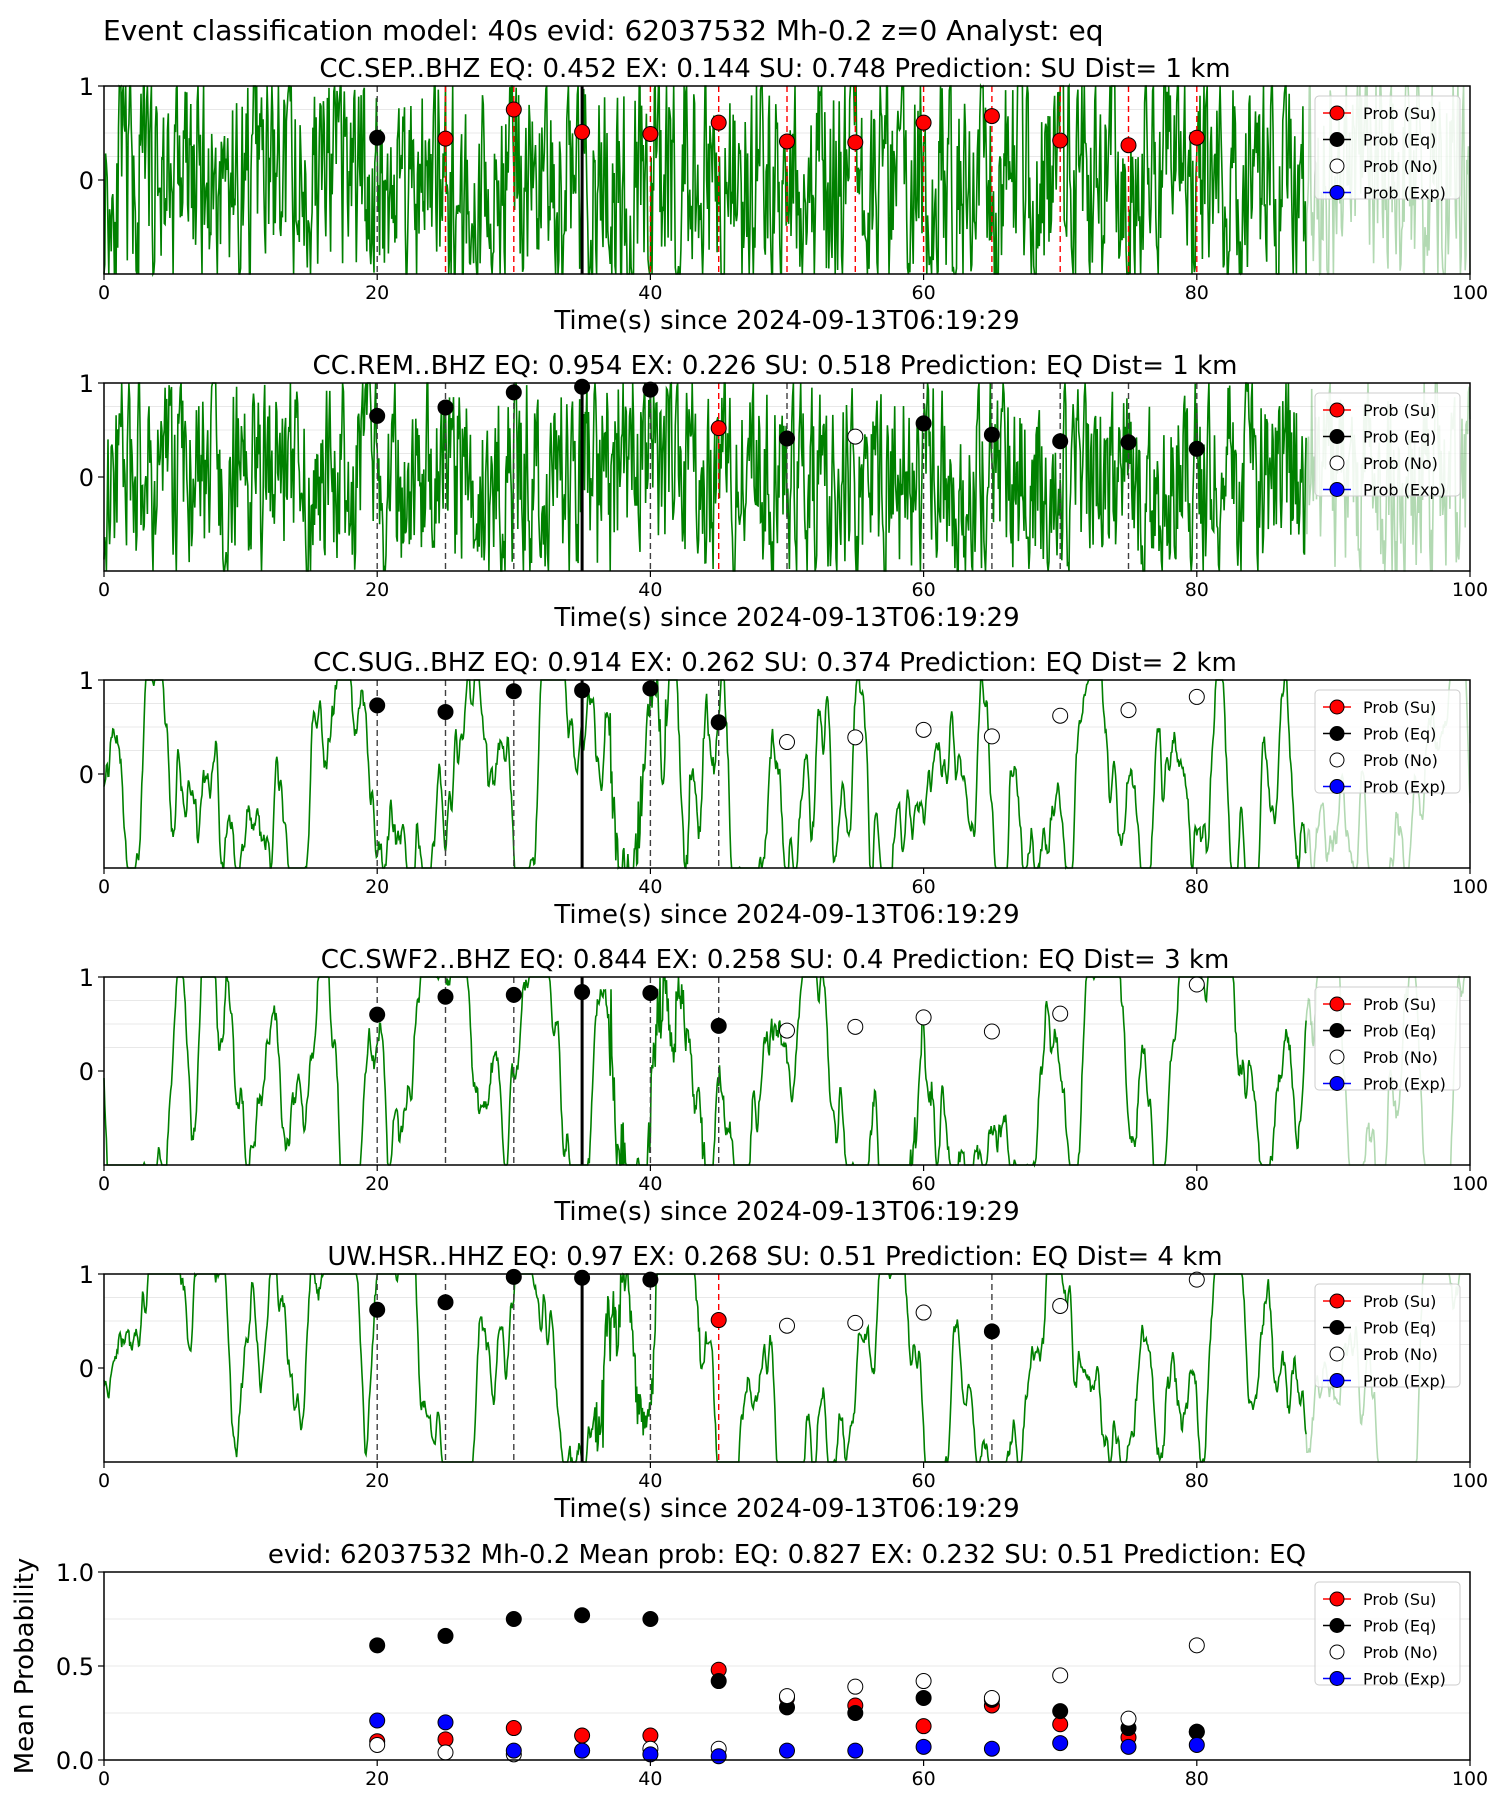 The width and height of the screenshot is (1500, 1800). Describe the element at coordinates (924, 1184) in the screenshot. I see `x-tick-label-60: 60` at that location.